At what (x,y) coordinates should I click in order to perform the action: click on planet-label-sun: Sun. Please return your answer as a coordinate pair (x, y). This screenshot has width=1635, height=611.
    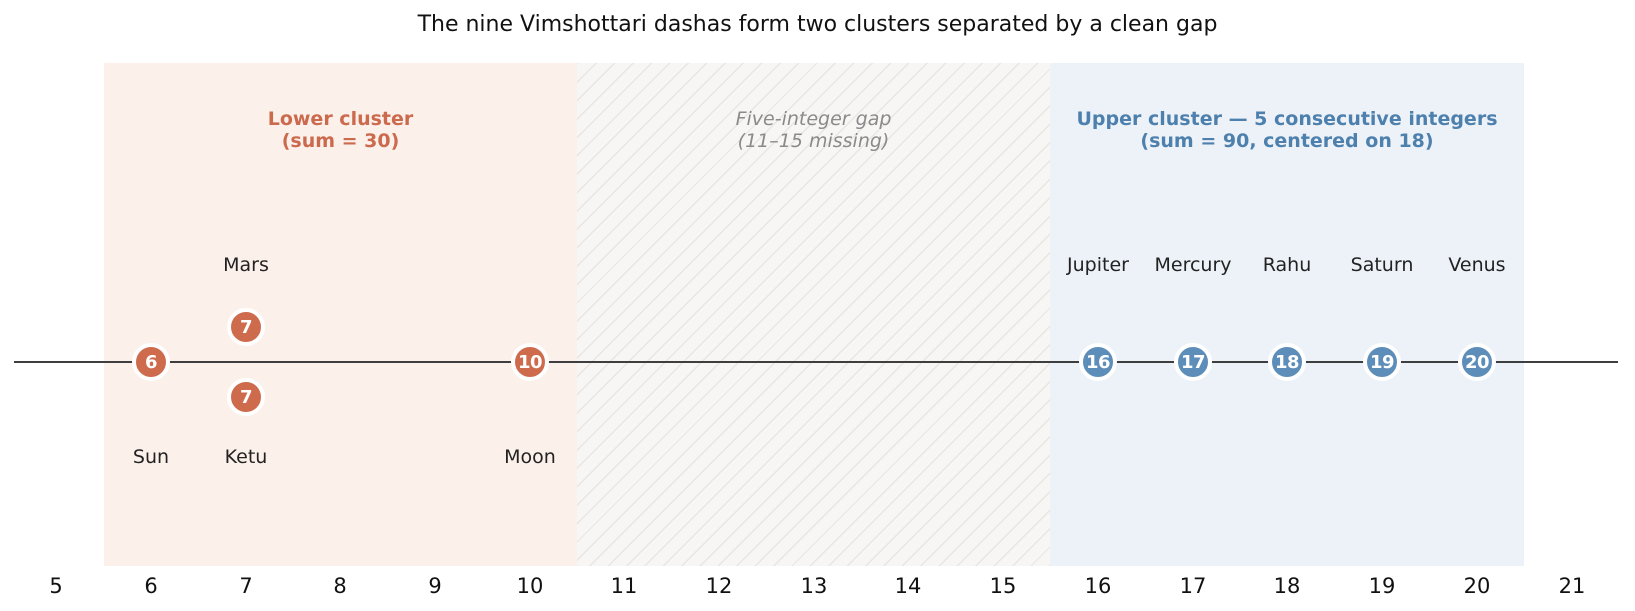
    Looking at the image, I should click on (151, 457).